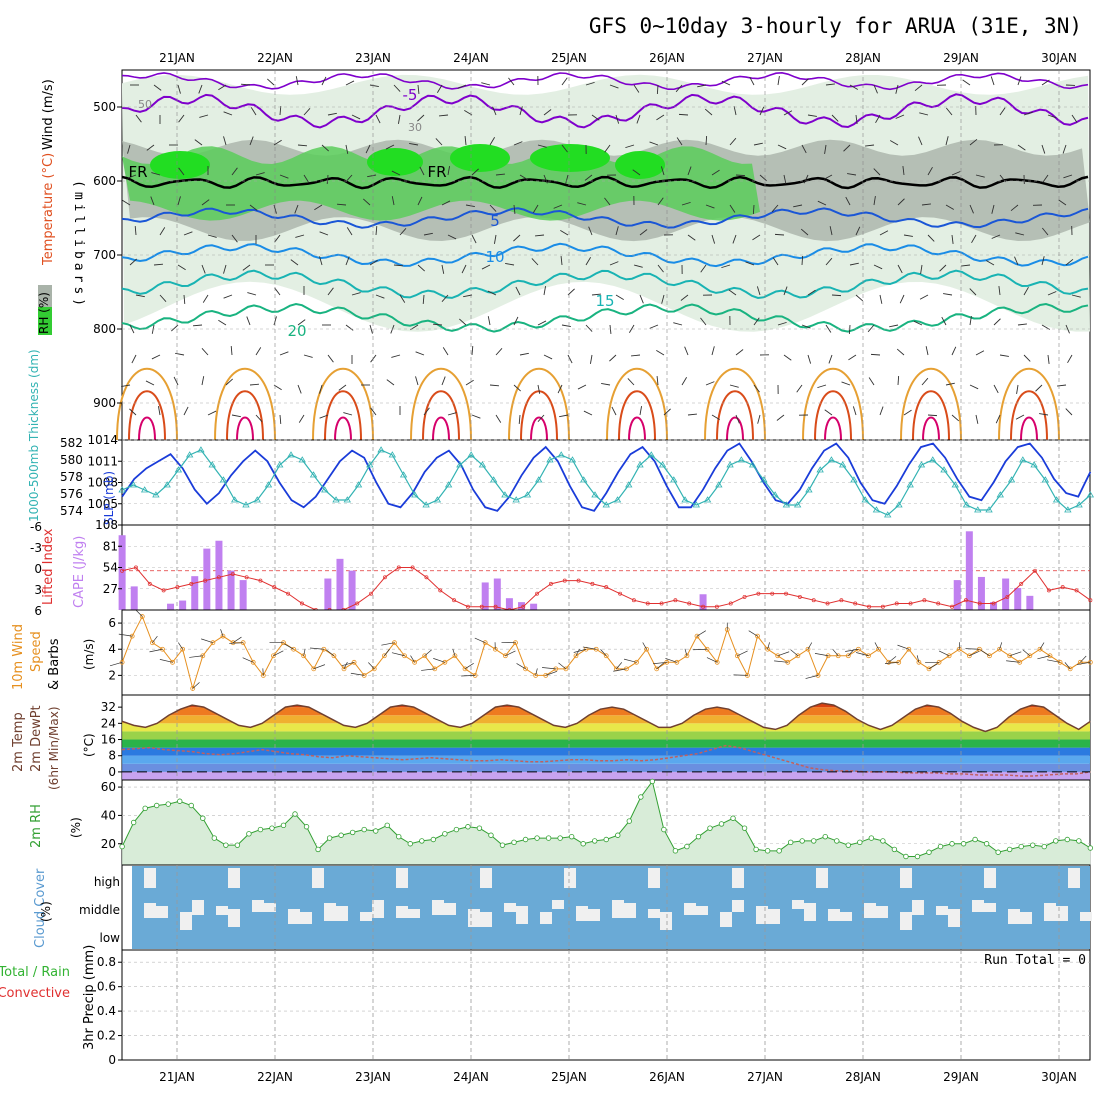 Image resolution: width=1100 pixels, height=1100 pixels. What do you see at coordinates (89, 997) in the screenshot?
I see `precip-ylabel-c: 3hr Precip (mm)` at bounding box center [89, 997].